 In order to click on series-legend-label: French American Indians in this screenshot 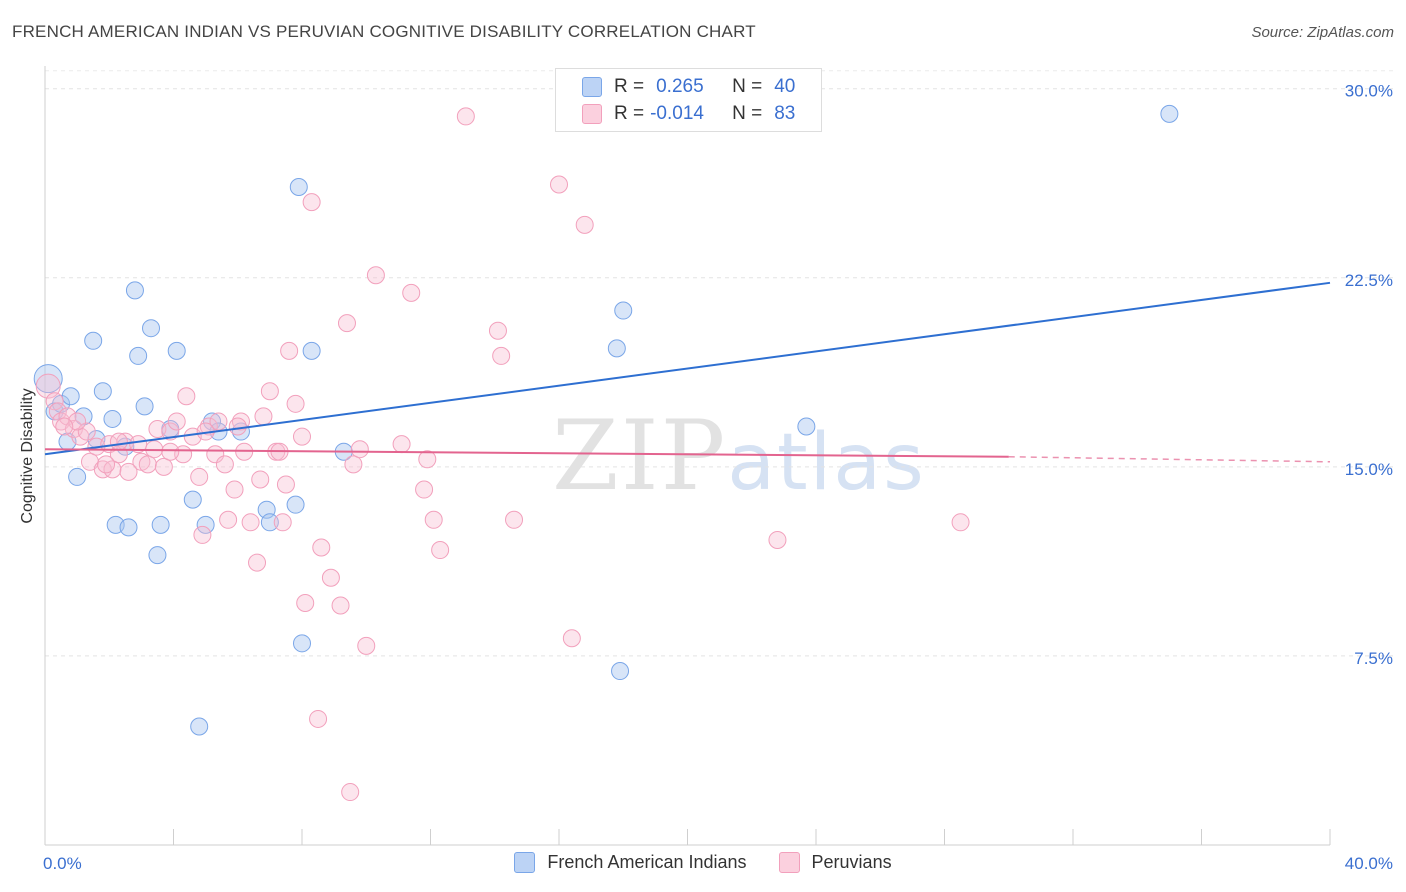, I will do `click(647, 862)`.